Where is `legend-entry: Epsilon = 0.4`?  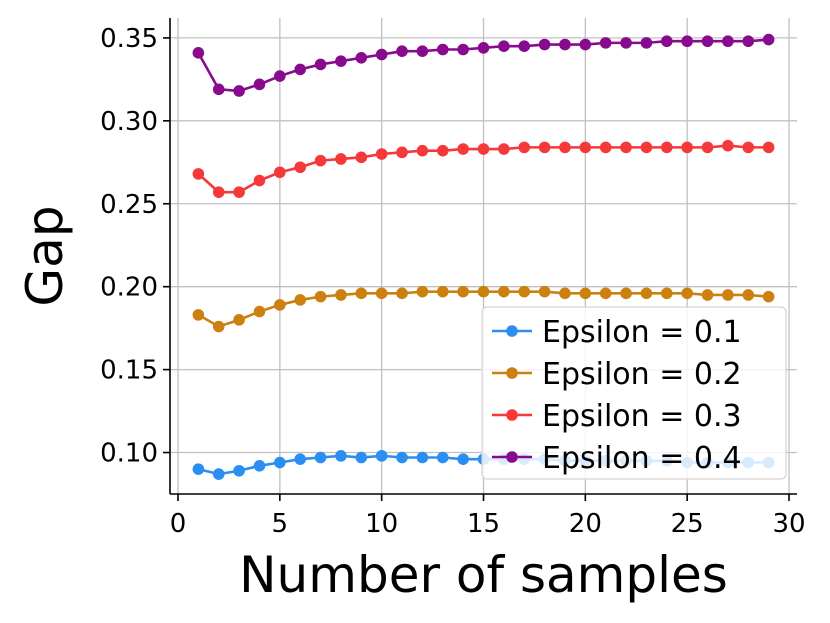 legend-entry: Epsilon = 0.4 is located at coordinates (617, 458).